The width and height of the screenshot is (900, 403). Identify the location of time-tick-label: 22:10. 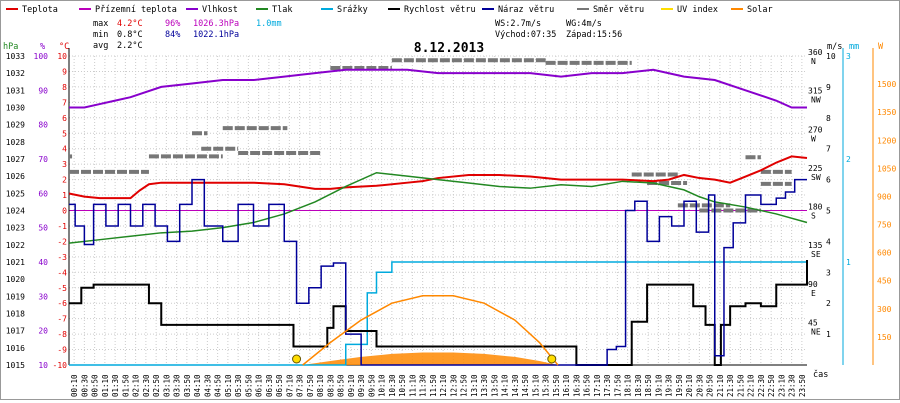
(751, 385).